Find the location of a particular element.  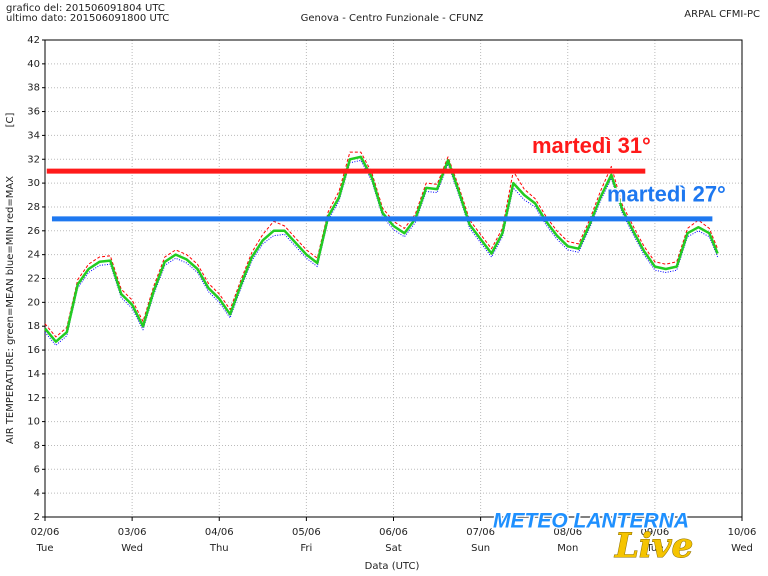

y-tick-label: 14 is located at coordinates (33, 374).